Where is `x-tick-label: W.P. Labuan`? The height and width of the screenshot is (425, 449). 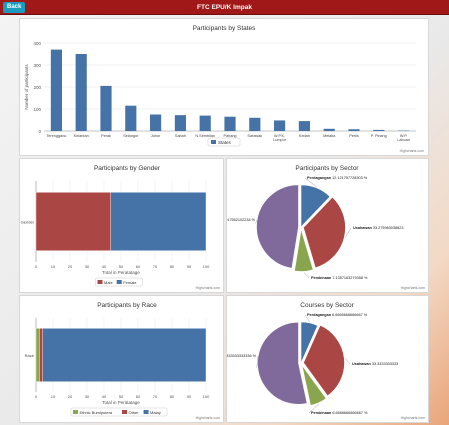 x-tick-label: W.P. Labuan is located at coordinates (403, 138).